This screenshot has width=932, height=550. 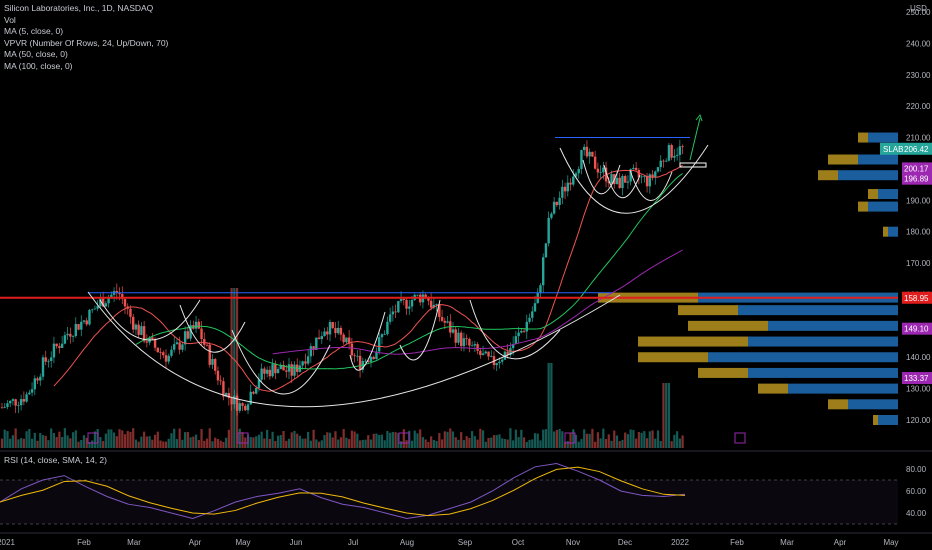 What do you see at coordinates (55, 460) in the screenshot?
I see `rsi-legend: RSI (14, close, SMA, 14, 2)` at bounding box center [55, 460].